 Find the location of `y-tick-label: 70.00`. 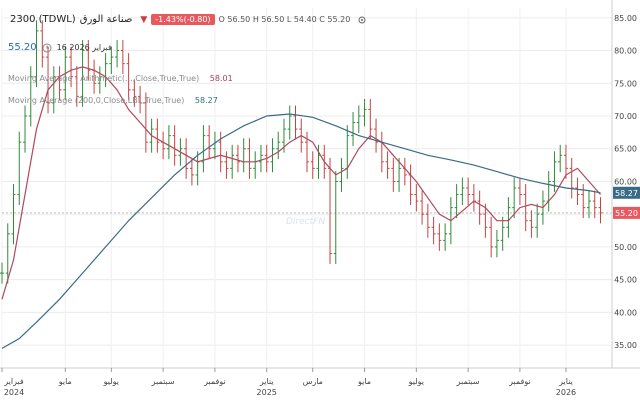

y-tick-label: 70.00 is located at coordinates (625, 116).